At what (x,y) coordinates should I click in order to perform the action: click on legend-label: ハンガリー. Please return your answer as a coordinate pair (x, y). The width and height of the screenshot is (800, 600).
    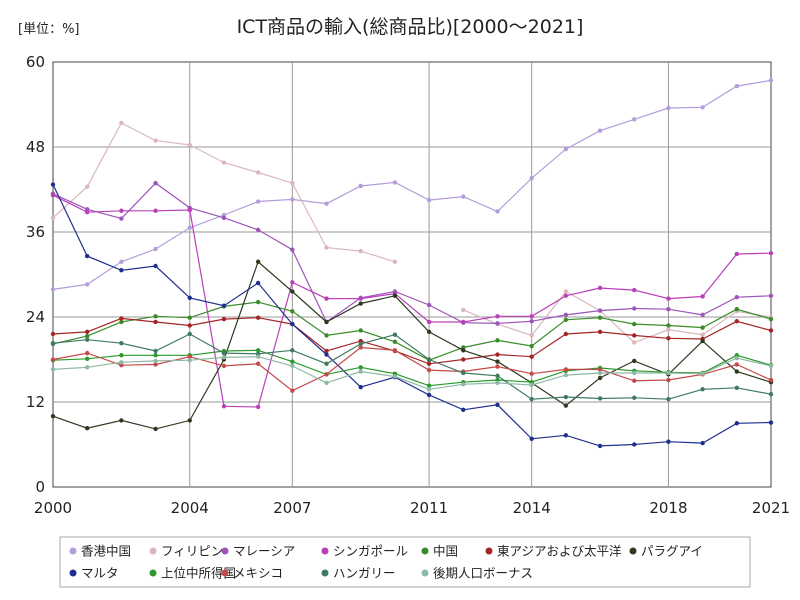
    Looking at the image, I should click on (364, 573).